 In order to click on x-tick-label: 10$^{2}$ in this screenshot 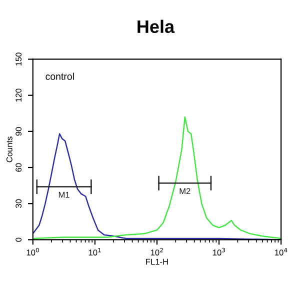, I will do `click(156, 252)`.